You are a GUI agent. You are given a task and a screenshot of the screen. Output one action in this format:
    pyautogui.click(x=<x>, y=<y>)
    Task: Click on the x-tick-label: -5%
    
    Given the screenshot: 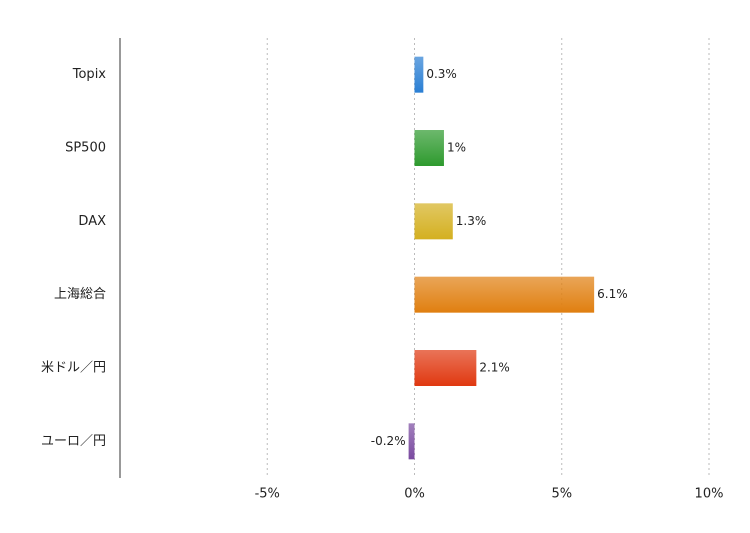 What is the action you would take?
    pyautogui.click(x=267, y=494)
    